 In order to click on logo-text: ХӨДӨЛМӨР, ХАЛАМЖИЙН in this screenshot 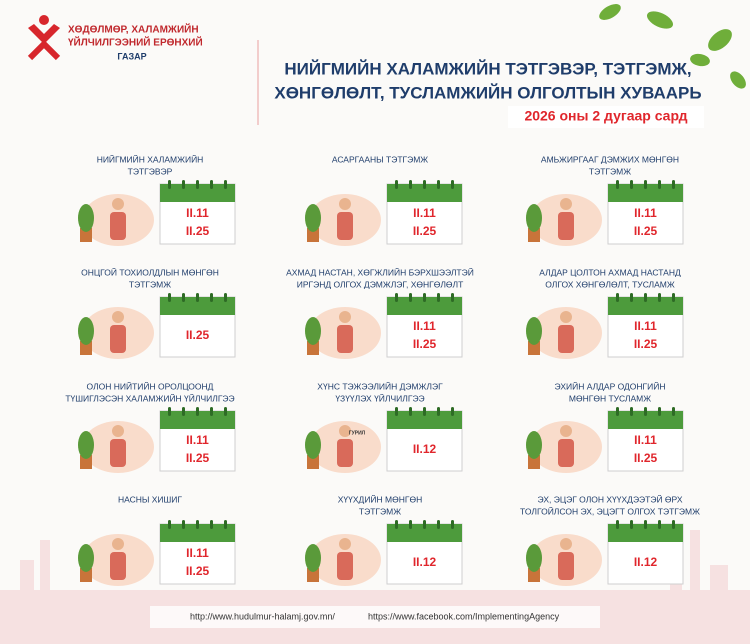, I will do `click(133, 29)`.